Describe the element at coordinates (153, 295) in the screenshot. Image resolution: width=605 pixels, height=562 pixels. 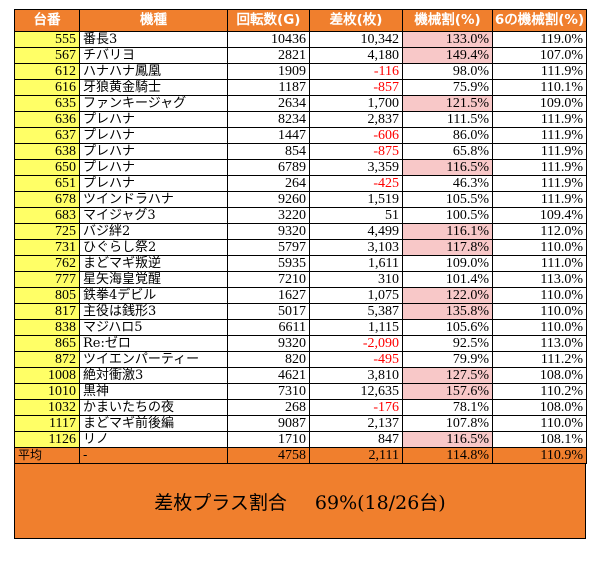
I see `machine-type-cell: 鉄拳4デビル` at that location.